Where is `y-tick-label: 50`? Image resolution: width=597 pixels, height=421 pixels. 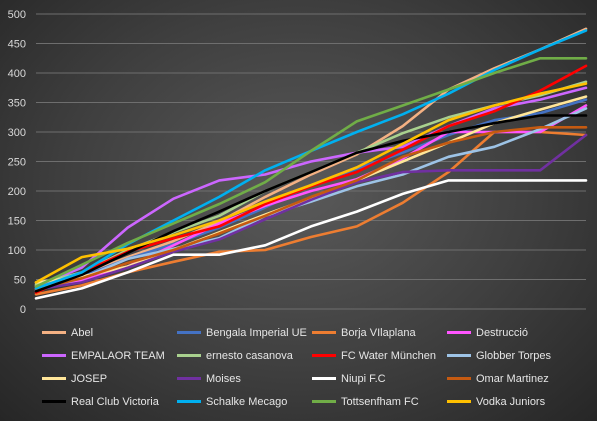
y-tick-label: 50 is located at coordinates (20, 281).